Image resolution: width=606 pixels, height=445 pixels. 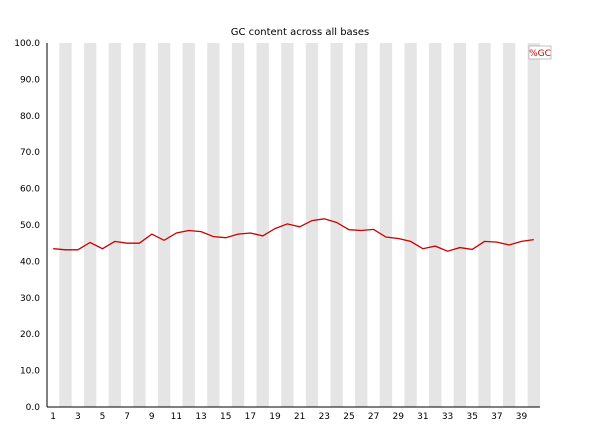 I want to click on x-tick-label: 9, so click(x=152, y=417).